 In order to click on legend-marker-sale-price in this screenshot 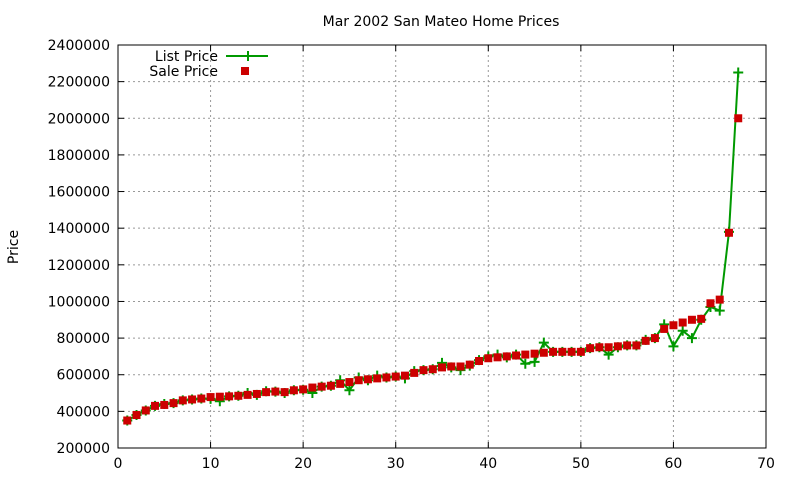, I will do `click(245, 71)`.